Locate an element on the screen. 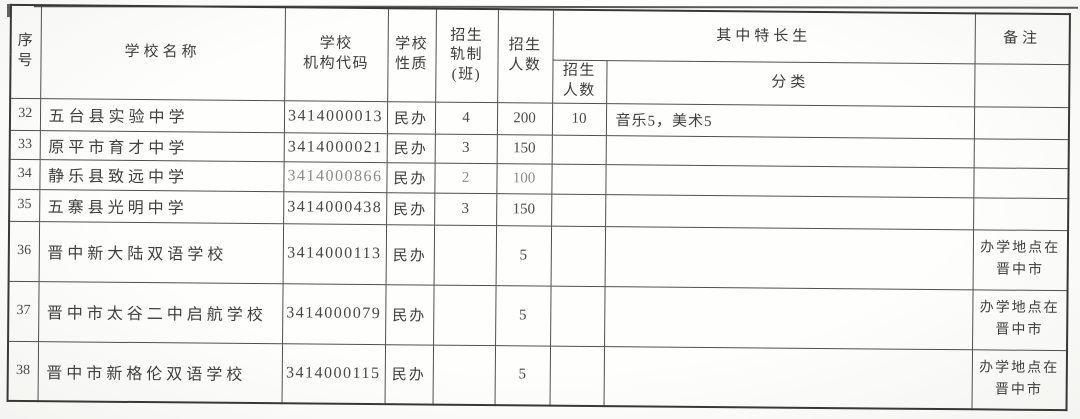 Image resolution: width=1080 pixels, height=419 pixels. cell-school-name: 晋中市新格伦双语学校 is located at coordinates (160, 372).